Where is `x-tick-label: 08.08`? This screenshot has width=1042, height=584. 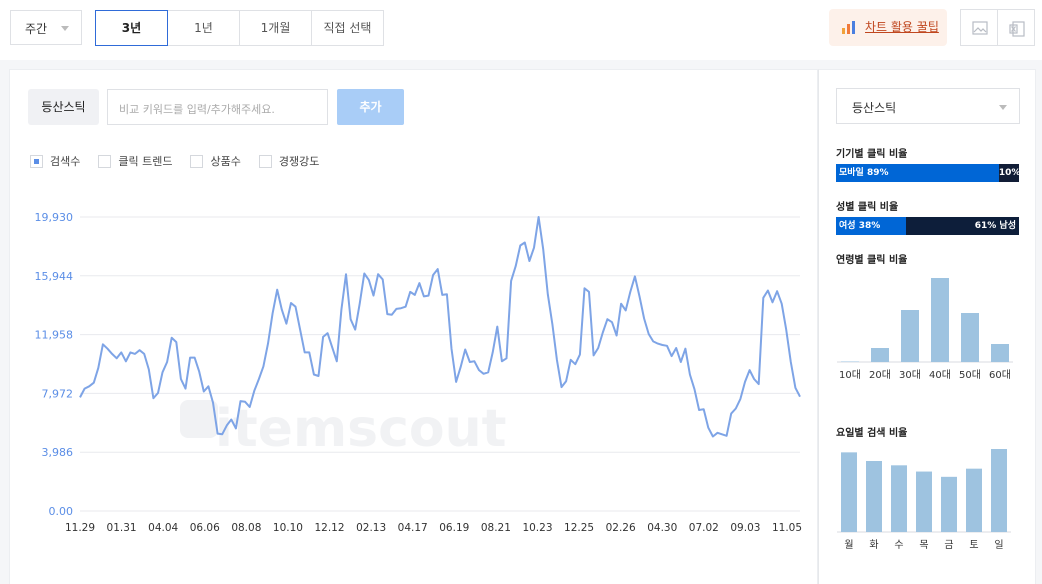 x-tick-label: 08.08 is located at coordinates (246, 528).